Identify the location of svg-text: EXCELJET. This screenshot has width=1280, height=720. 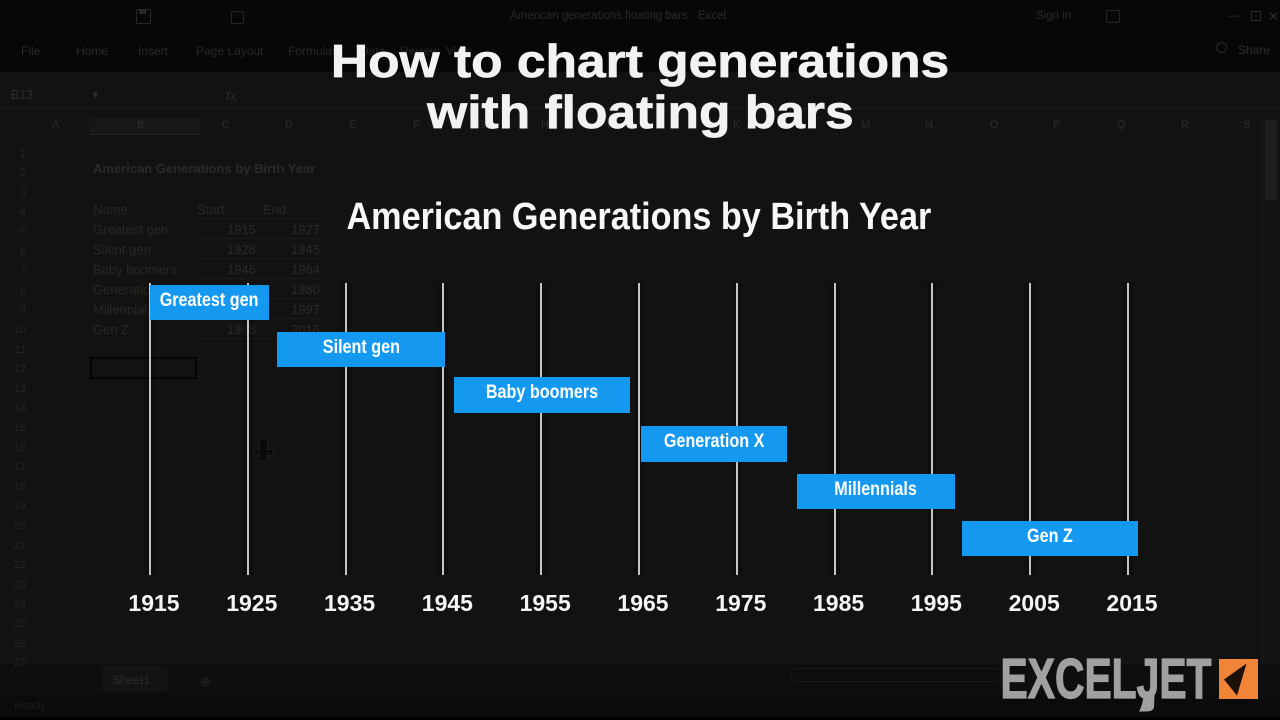
(1106, 679).